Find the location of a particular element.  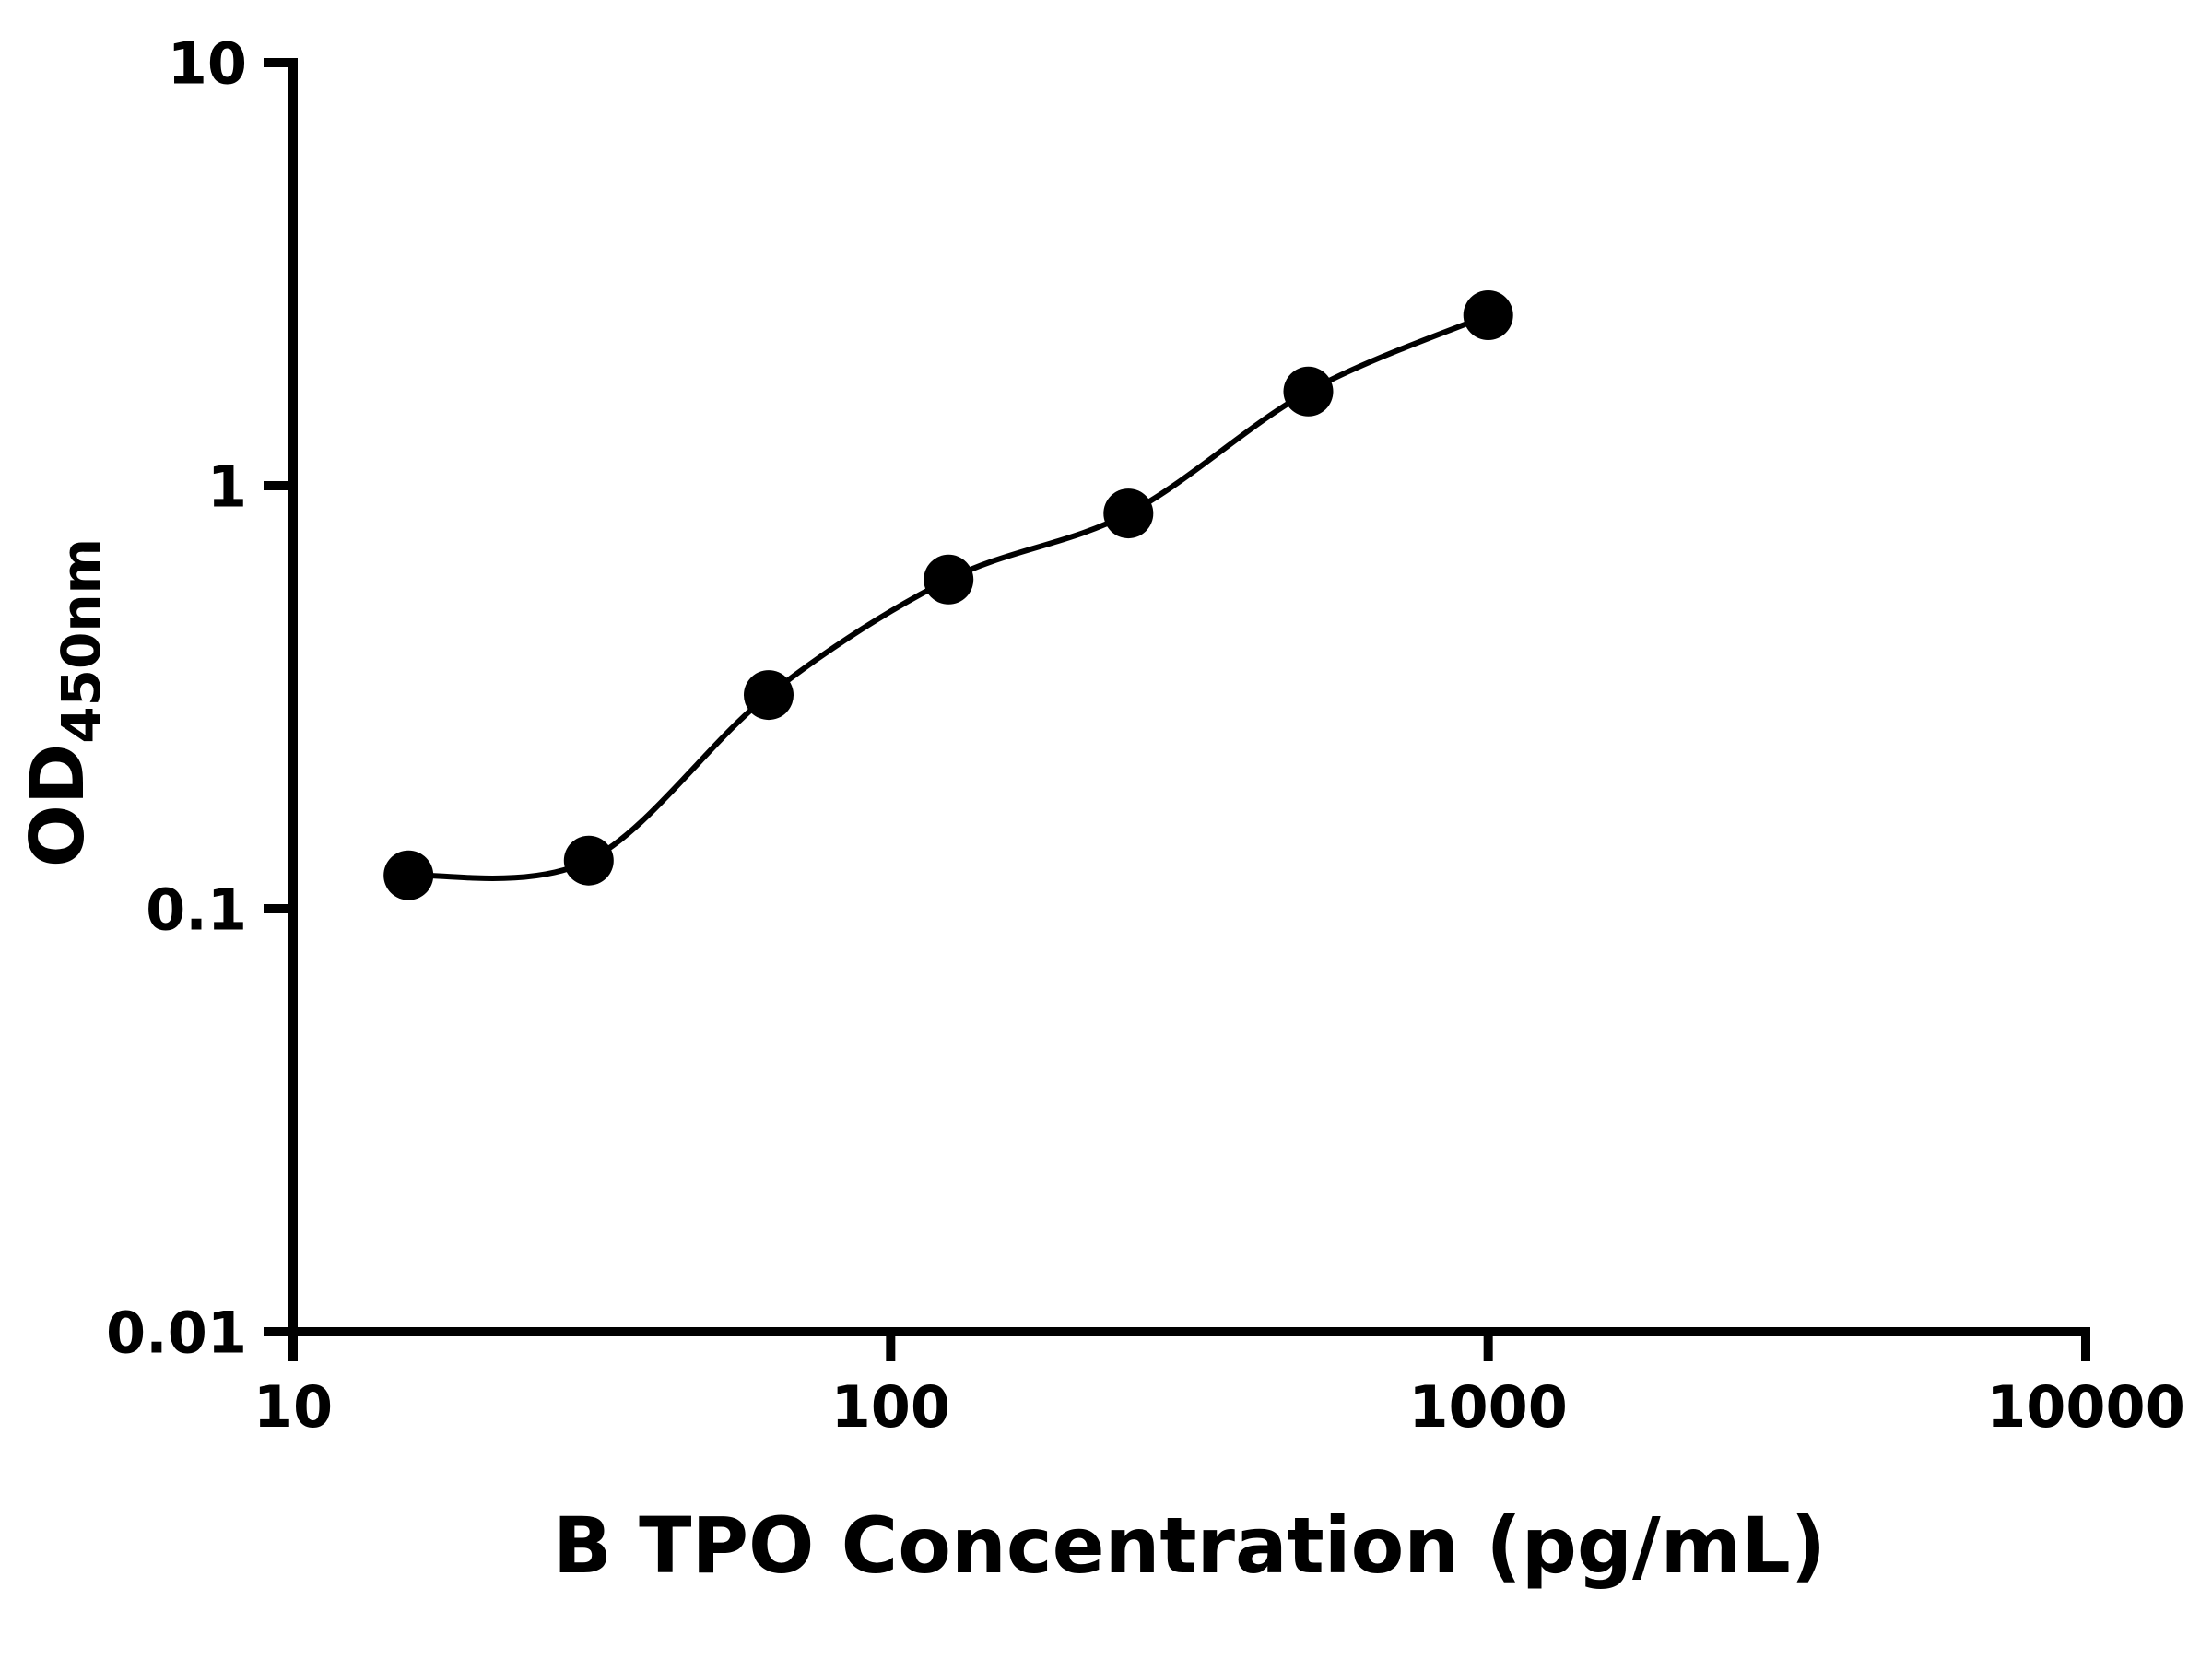

x-tick-label: 10000 is located at coordinates (2085, 1407).